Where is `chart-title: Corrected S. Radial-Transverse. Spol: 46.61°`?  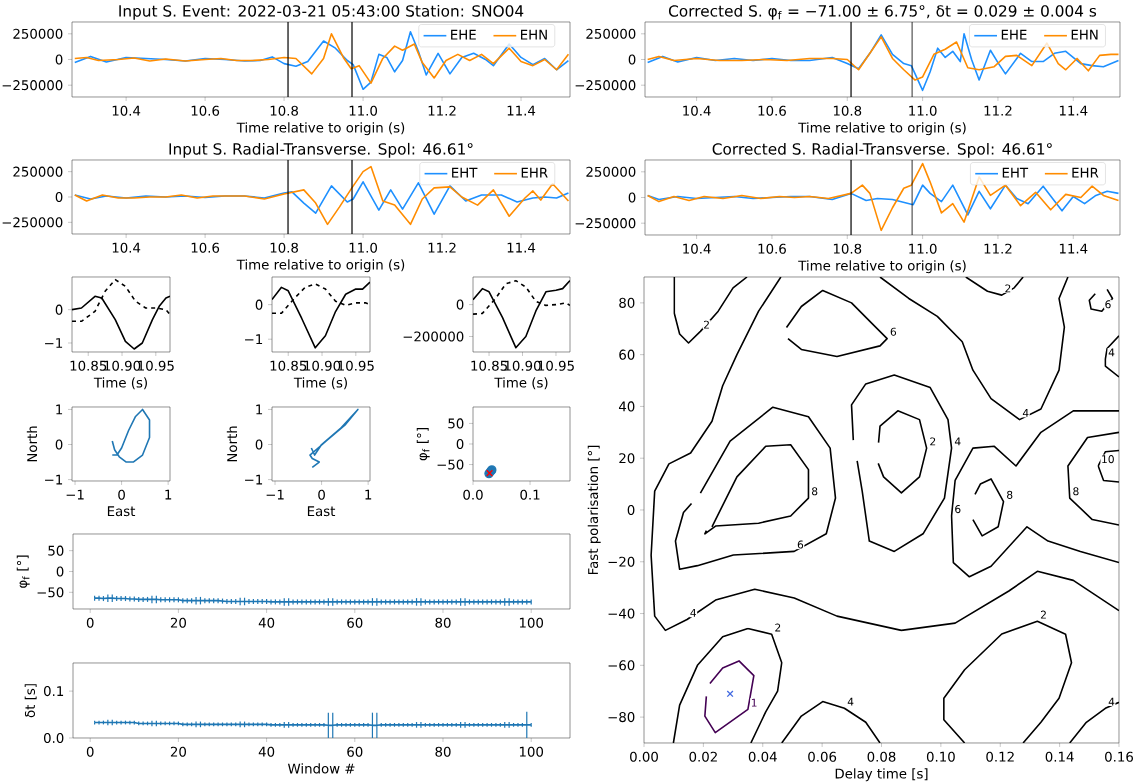
chart-title: Corrected S. Radial-Transverse. Spol: 46.61° is located at coordinates (882, 150).